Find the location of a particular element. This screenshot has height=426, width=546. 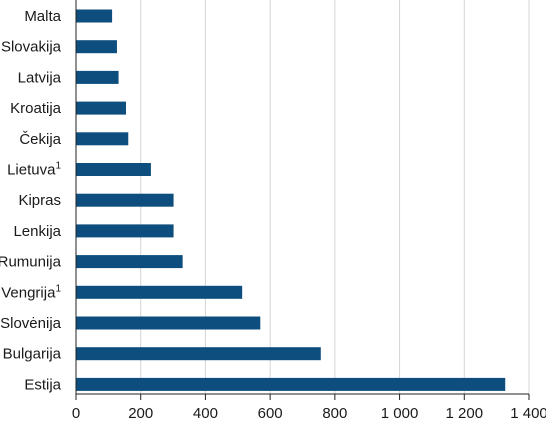

x-tick-label: 400 is located at coordinates (205, 413).